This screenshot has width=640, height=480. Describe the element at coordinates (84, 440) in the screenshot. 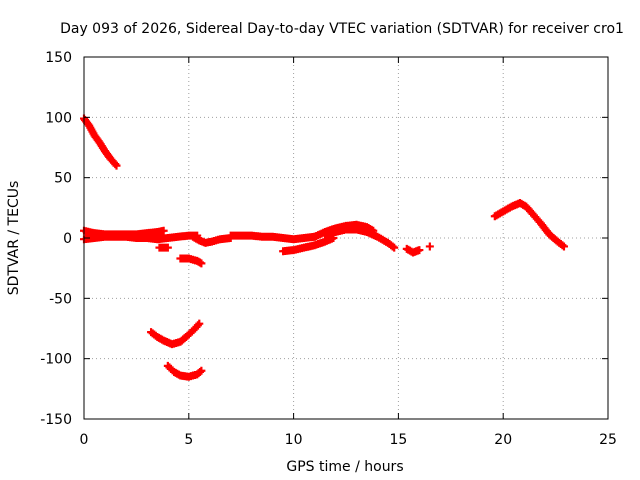

I see `x-tick-label: 0` at that location.